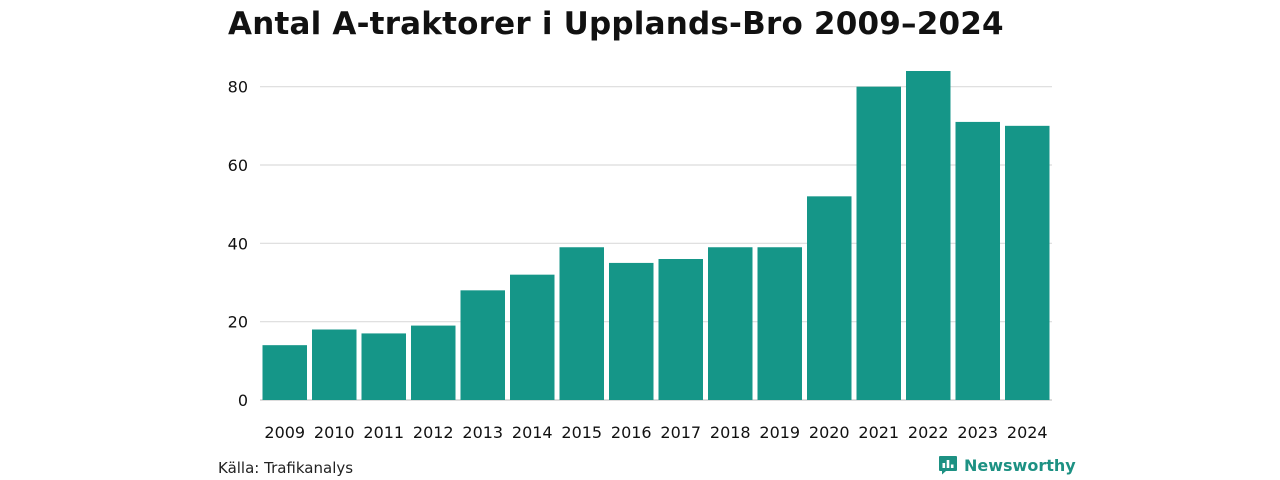 The height and width of the screenshot is (480, 1280). What do you see at coordinates (1027, 432) in the screenshot?
I see `x-tick-label: 2024` at bounding box center [1027, 432].